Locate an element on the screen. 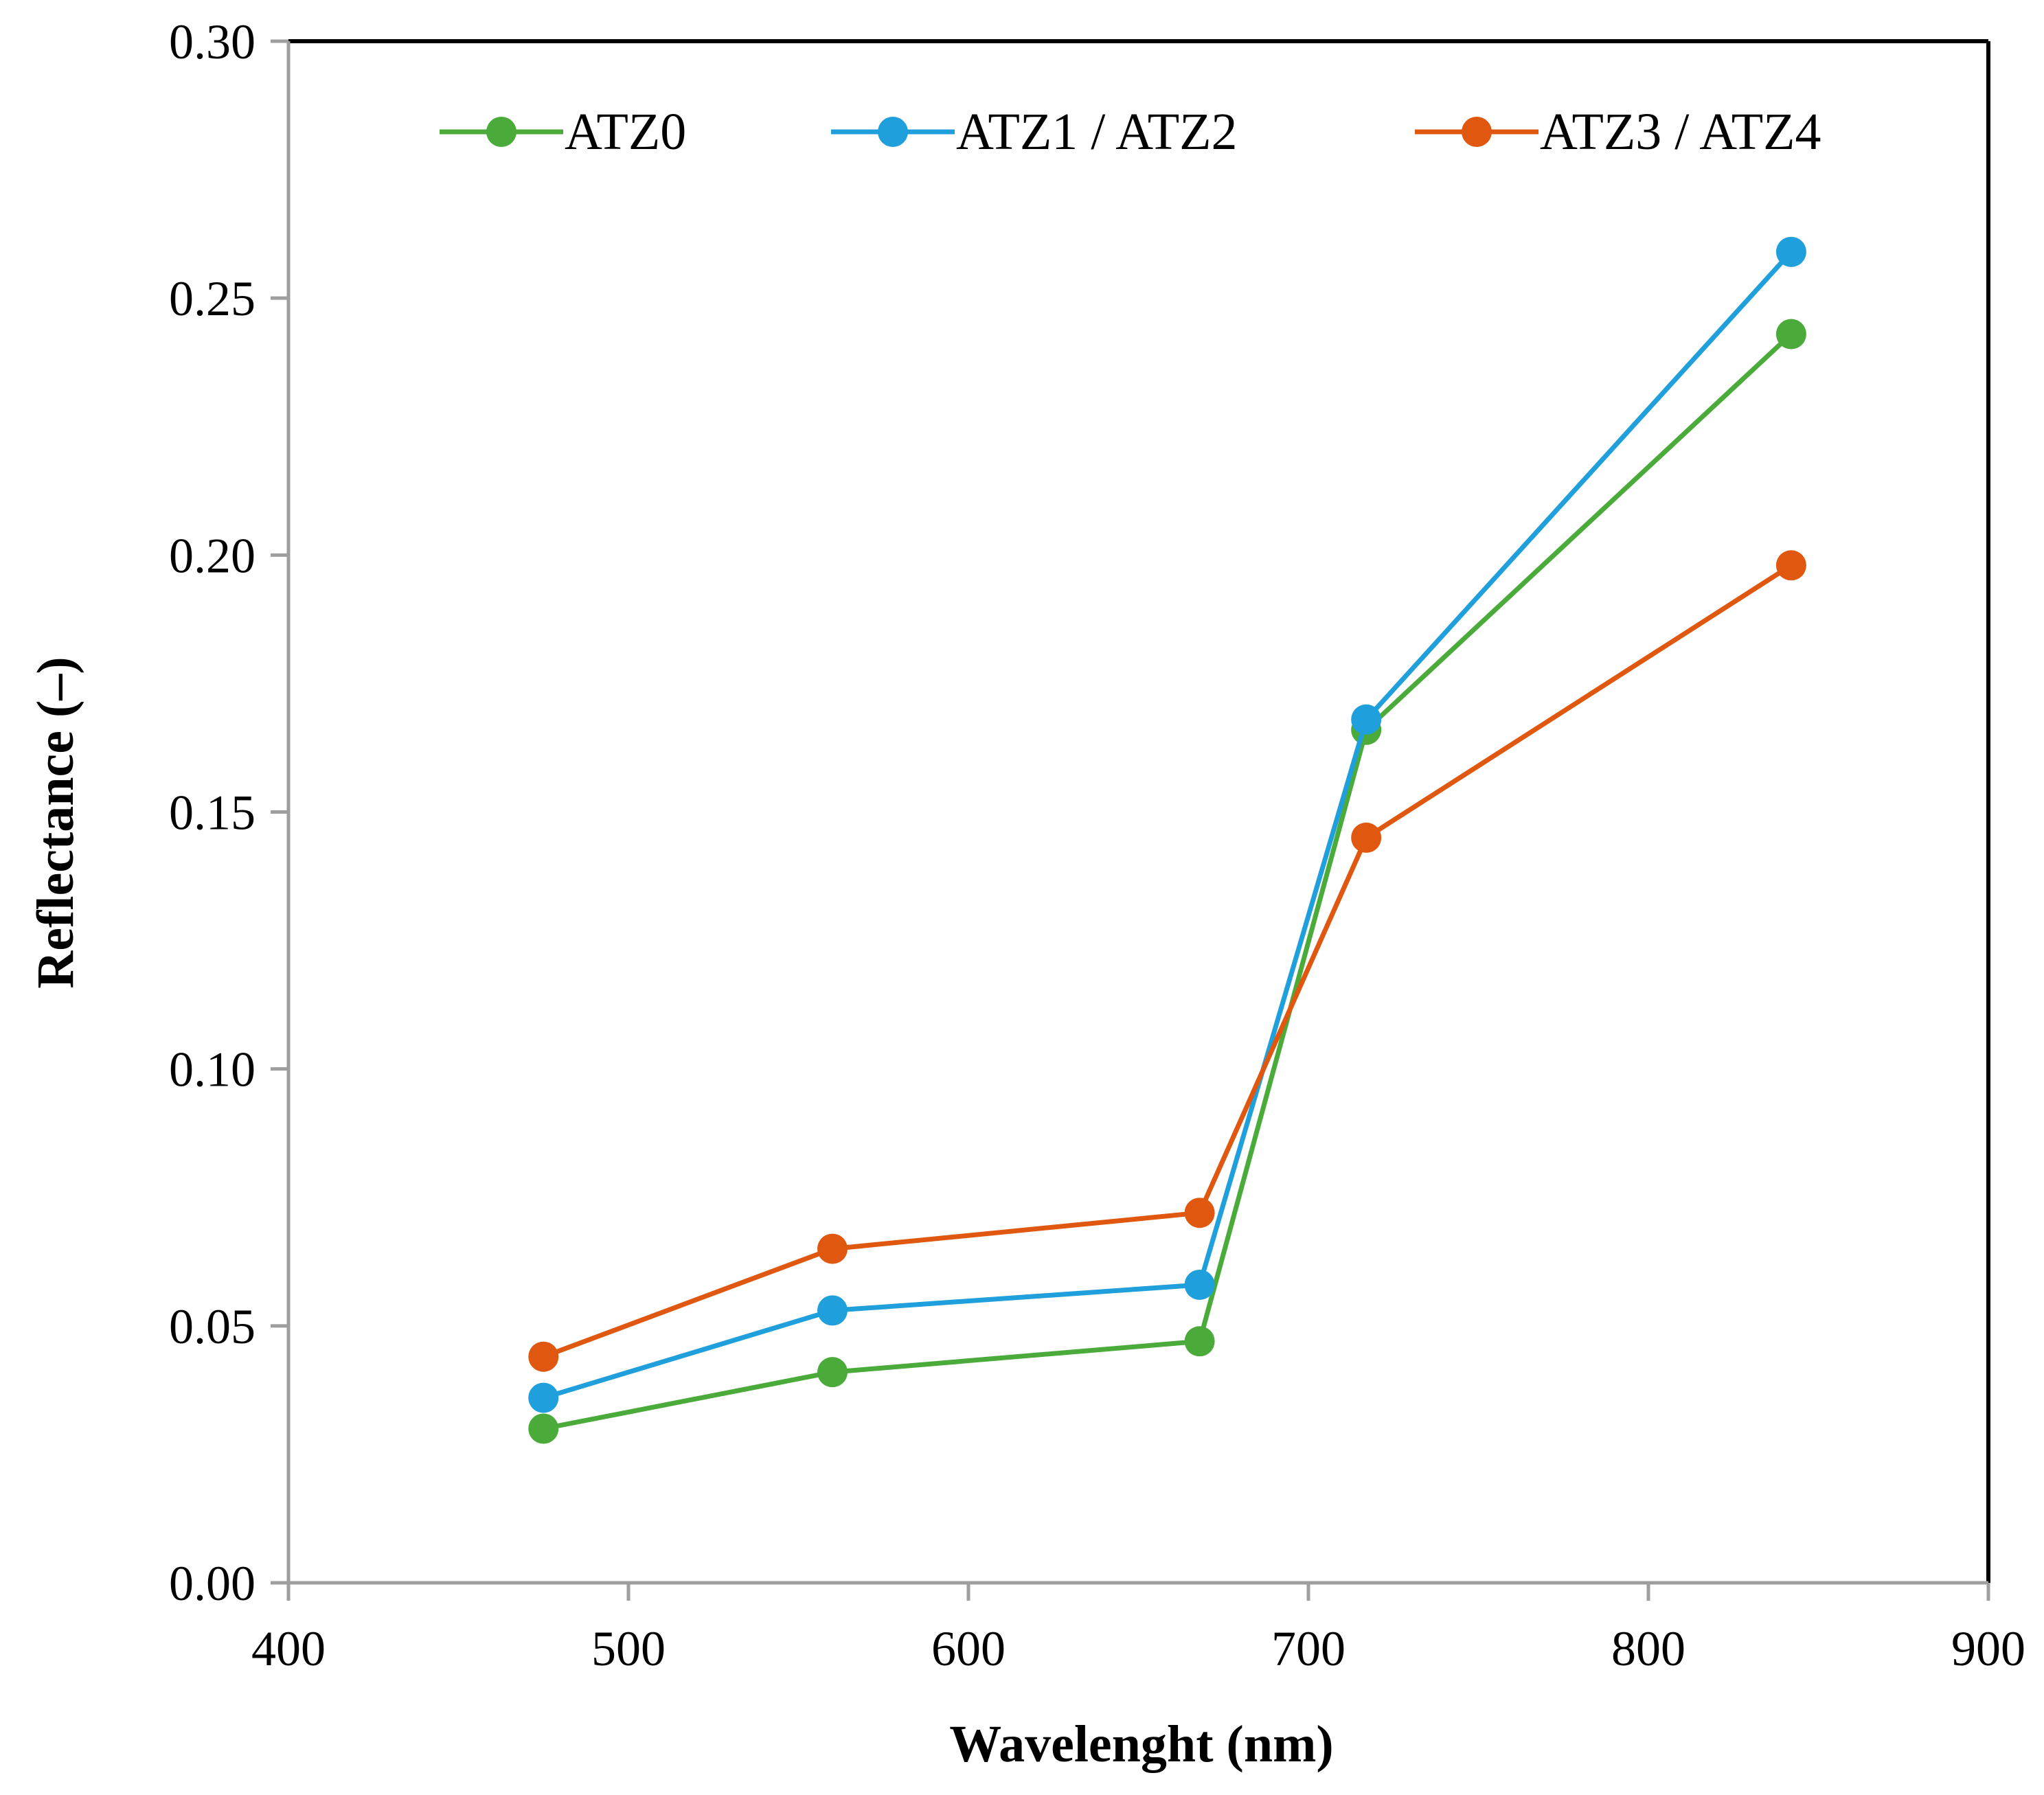  x-axis-title: Wavelenght (nm) is located at coordinates (1141, 1744).